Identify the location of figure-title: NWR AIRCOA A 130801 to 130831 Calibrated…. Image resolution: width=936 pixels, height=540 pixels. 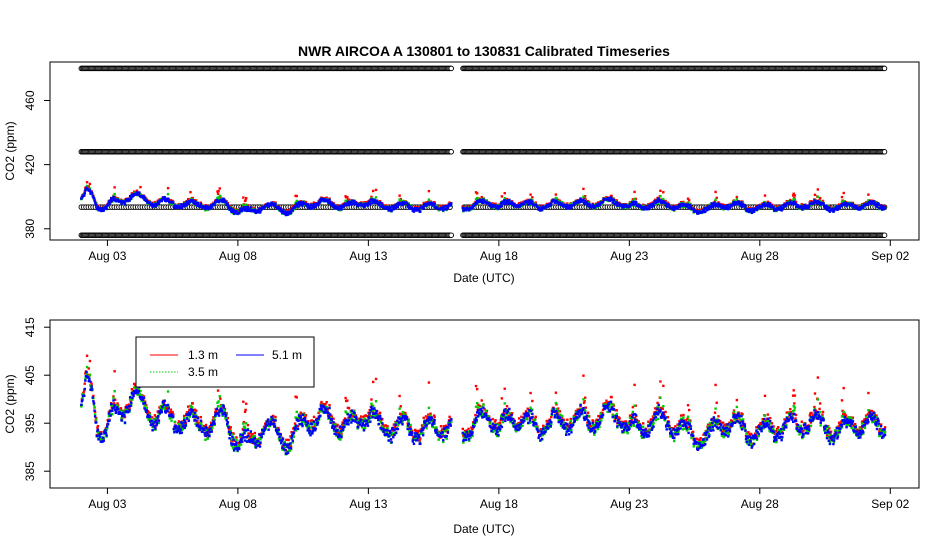
(484, 51).